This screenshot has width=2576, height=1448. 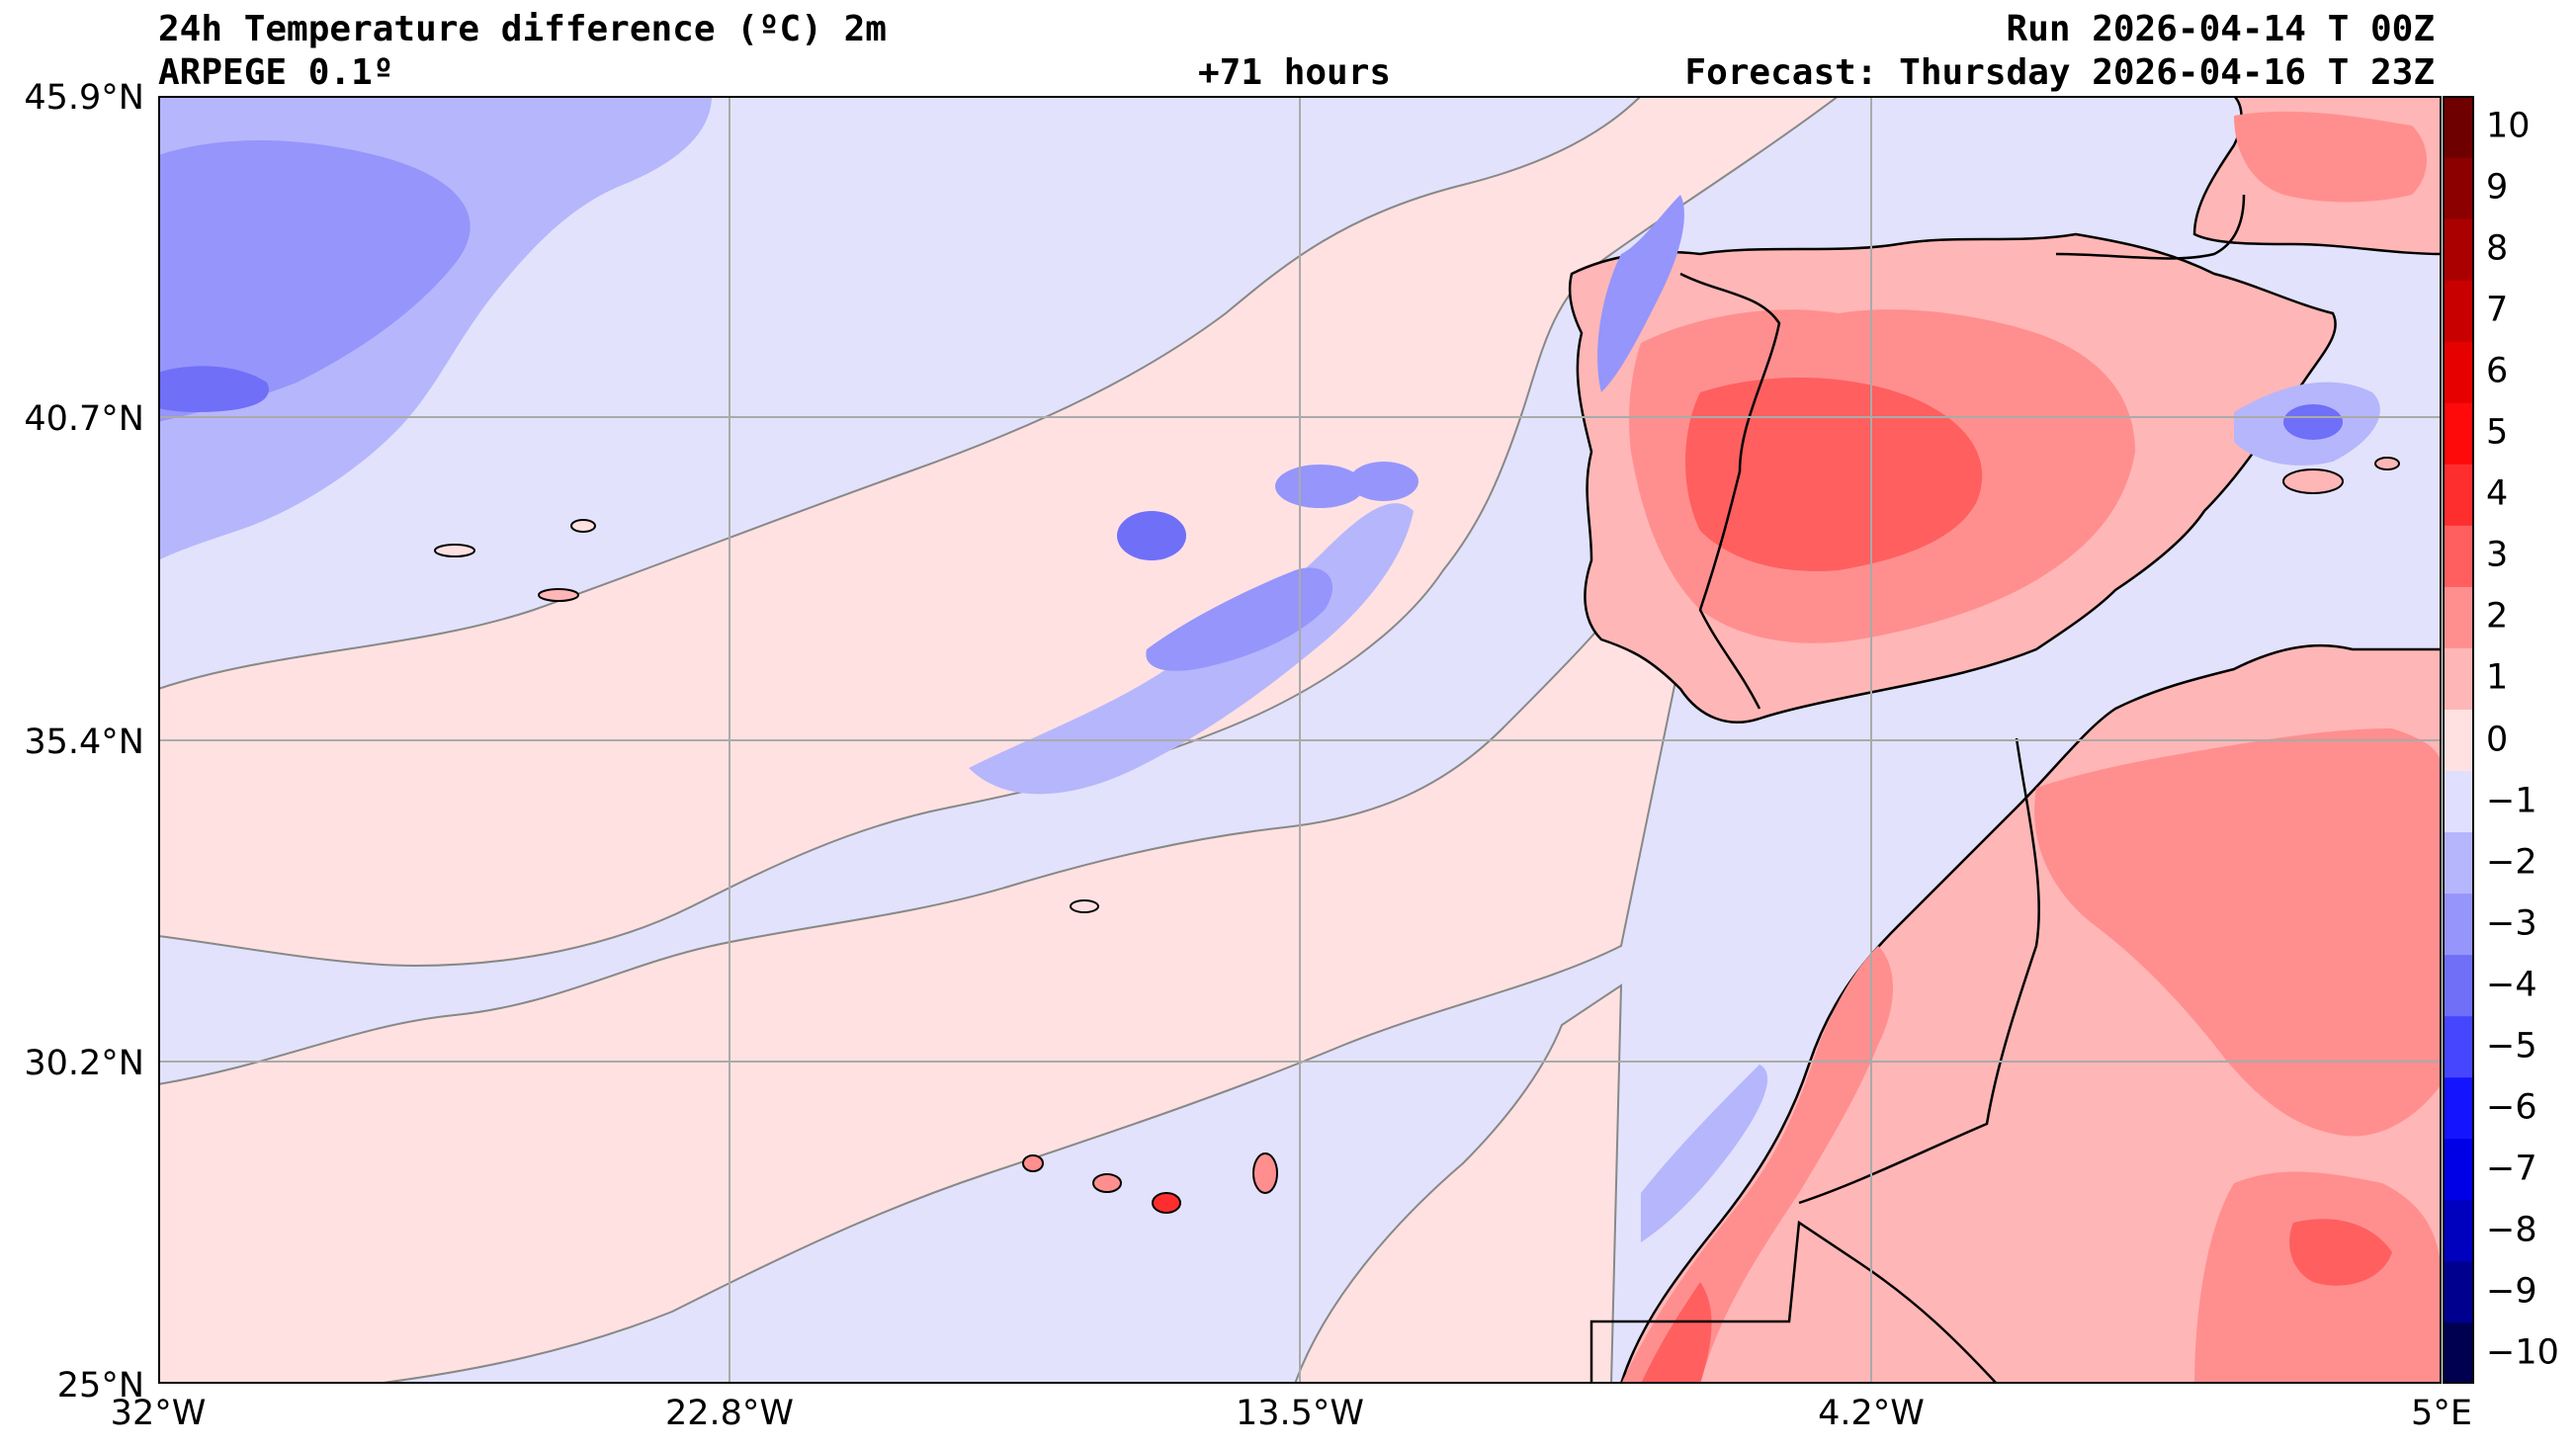 I want to click on cold-strip-portugal, so click(x=1640, y=293).